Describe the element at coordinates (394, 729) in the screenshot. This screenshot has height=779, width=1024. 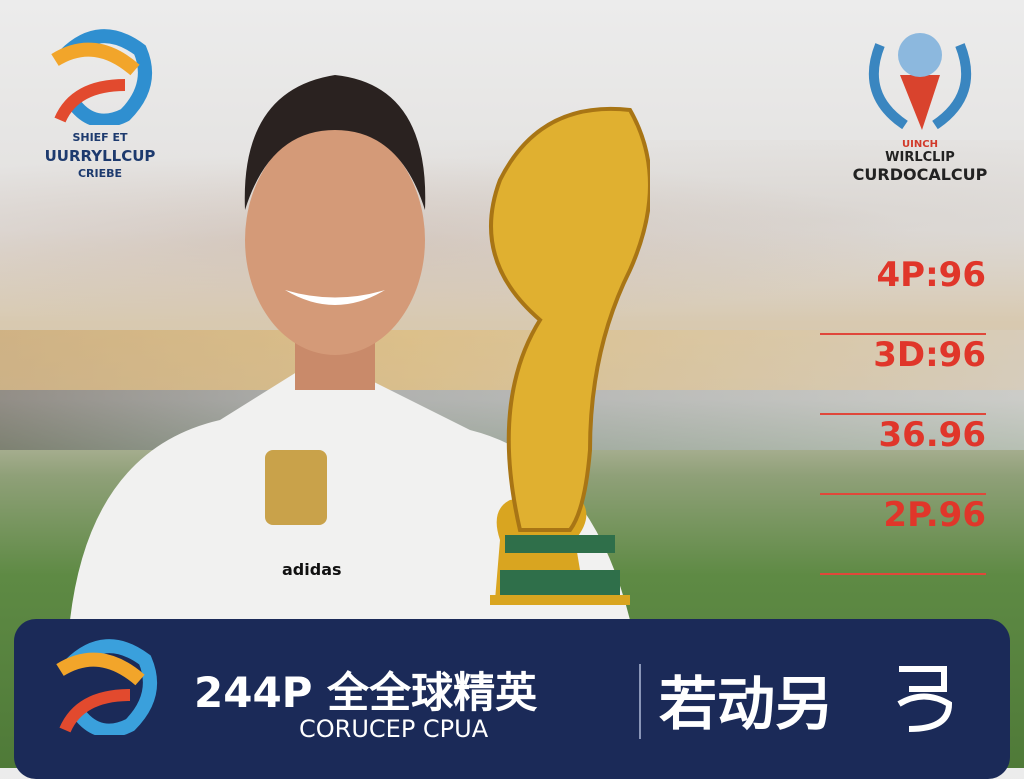
I see `banner-subtitle: CORUCEP CPUA` at that location.